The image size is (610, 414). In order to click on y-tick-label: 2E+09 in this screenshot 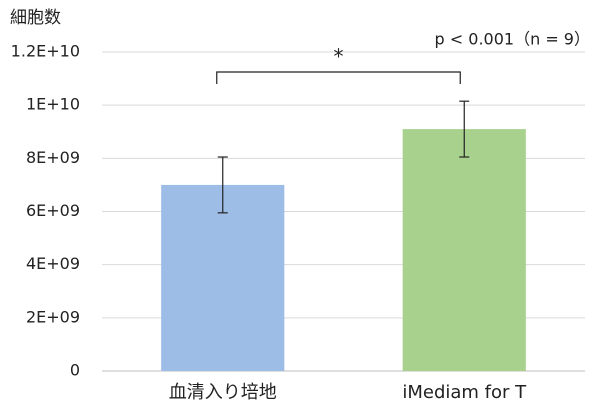, I will do `click(53, 316)`.